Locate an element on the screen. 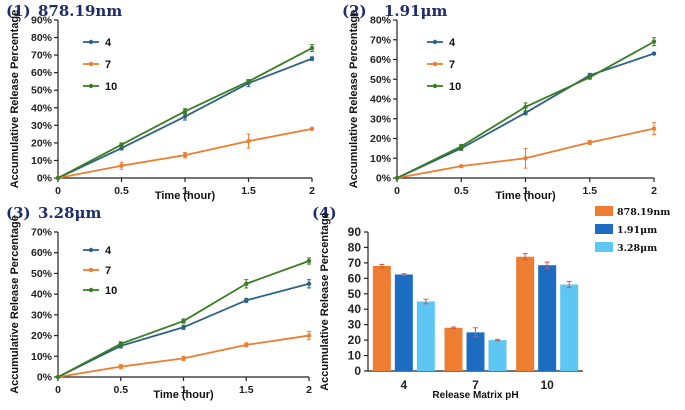  panel-label: (2) is located at coordinates (354, 11).